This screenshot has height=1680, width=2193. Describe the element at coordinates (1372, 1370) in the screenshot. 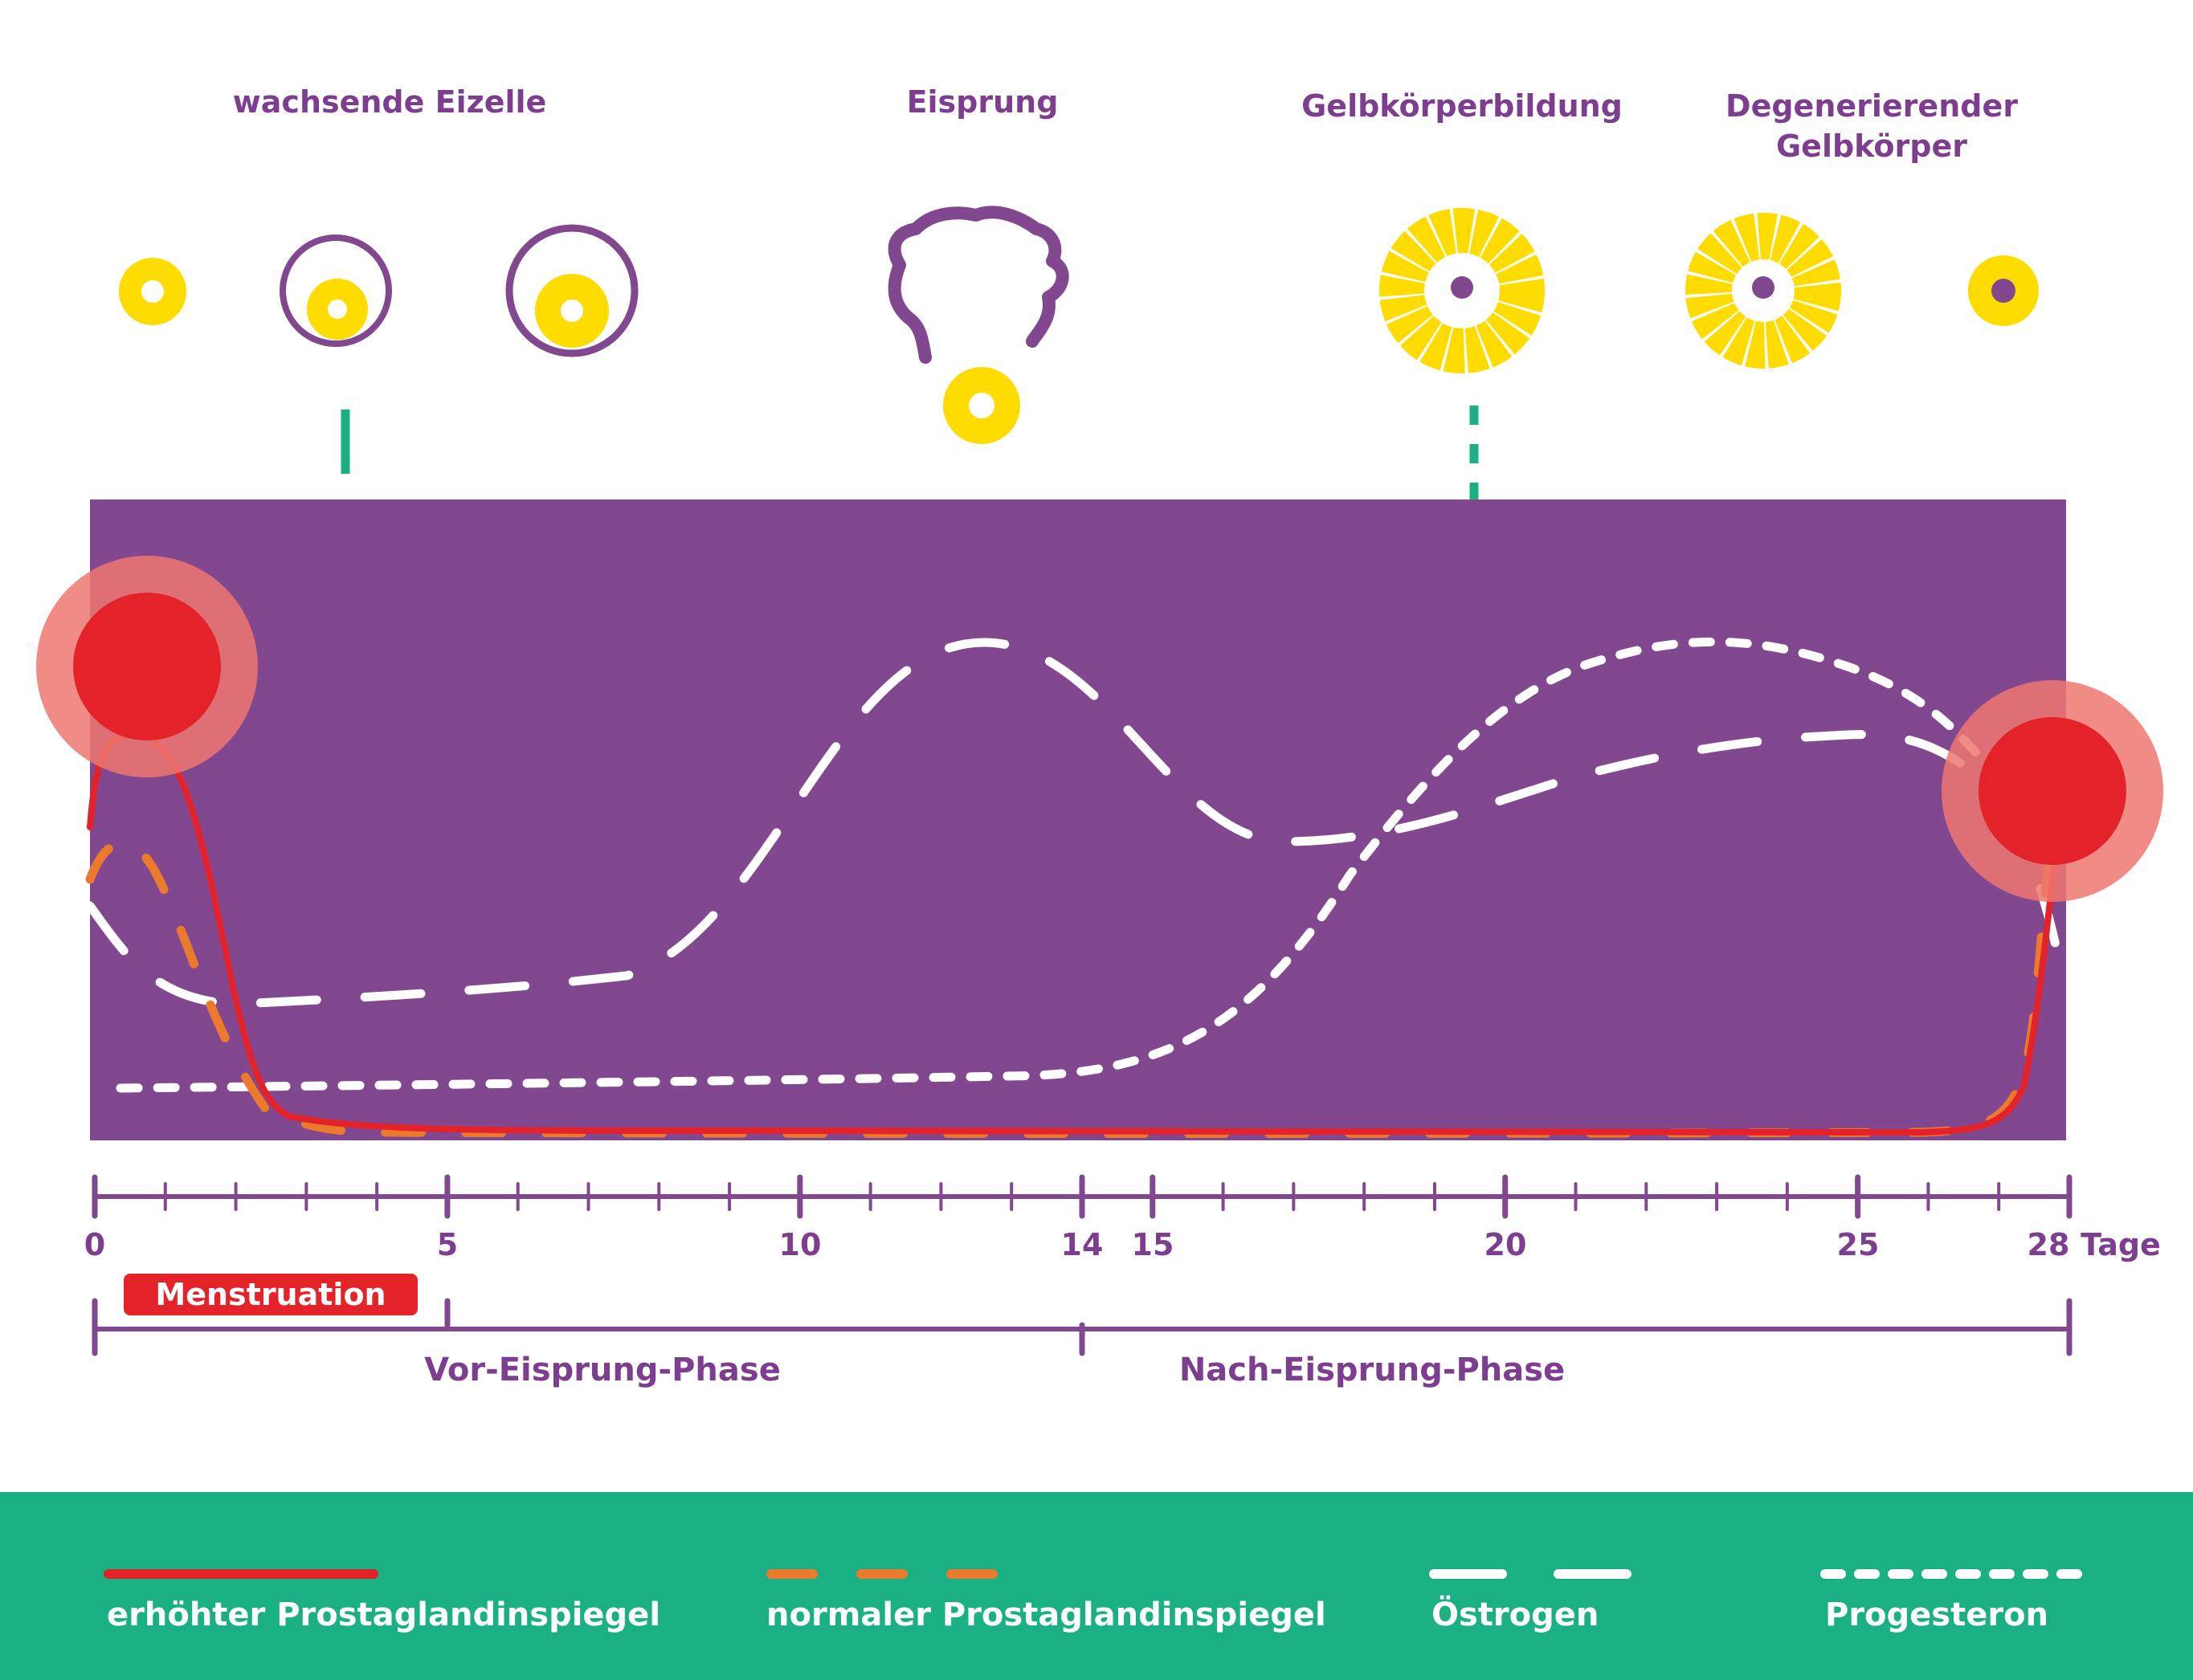

I see `phase-label-post-ovulation: Nach-Eisprung-Phase` at that location.